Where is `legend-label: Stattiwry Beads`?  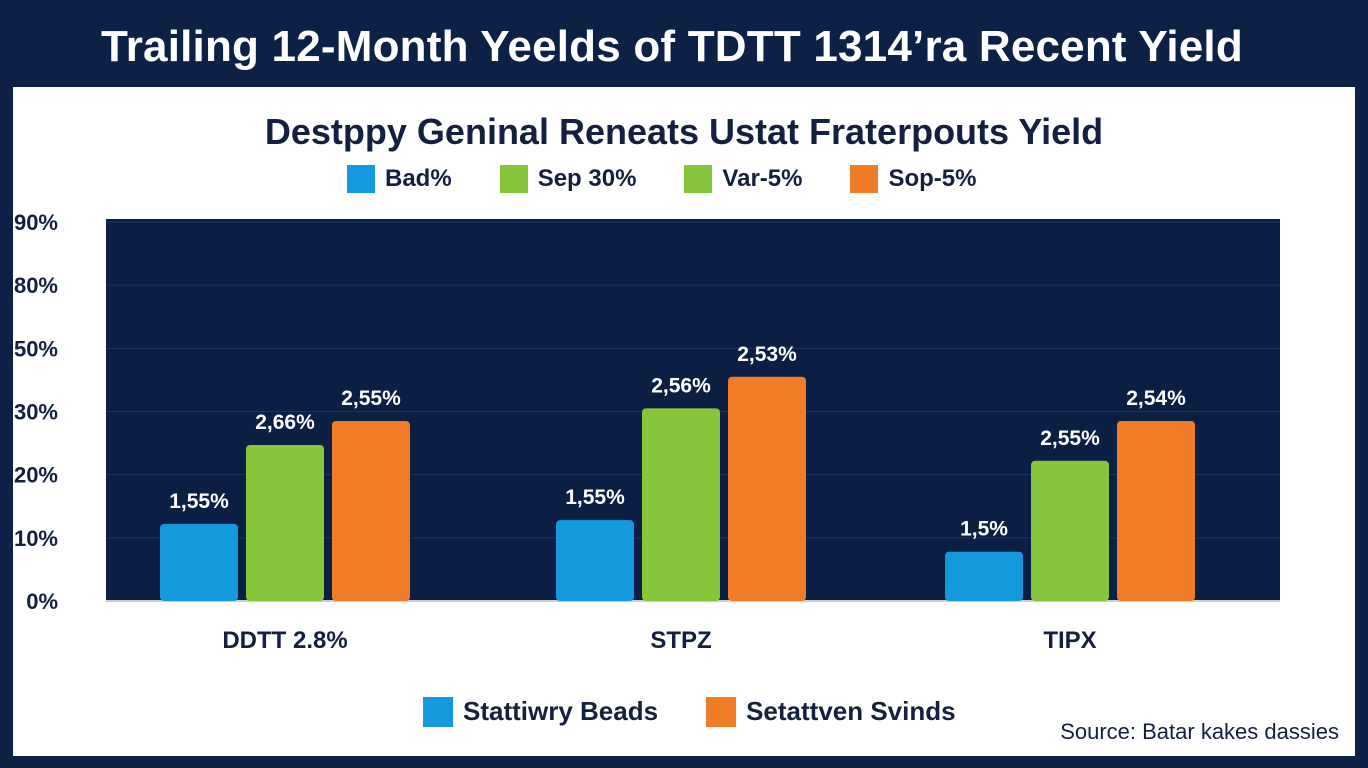 legend-label: Stattiwry Beads is located at coordinates (561, 711).